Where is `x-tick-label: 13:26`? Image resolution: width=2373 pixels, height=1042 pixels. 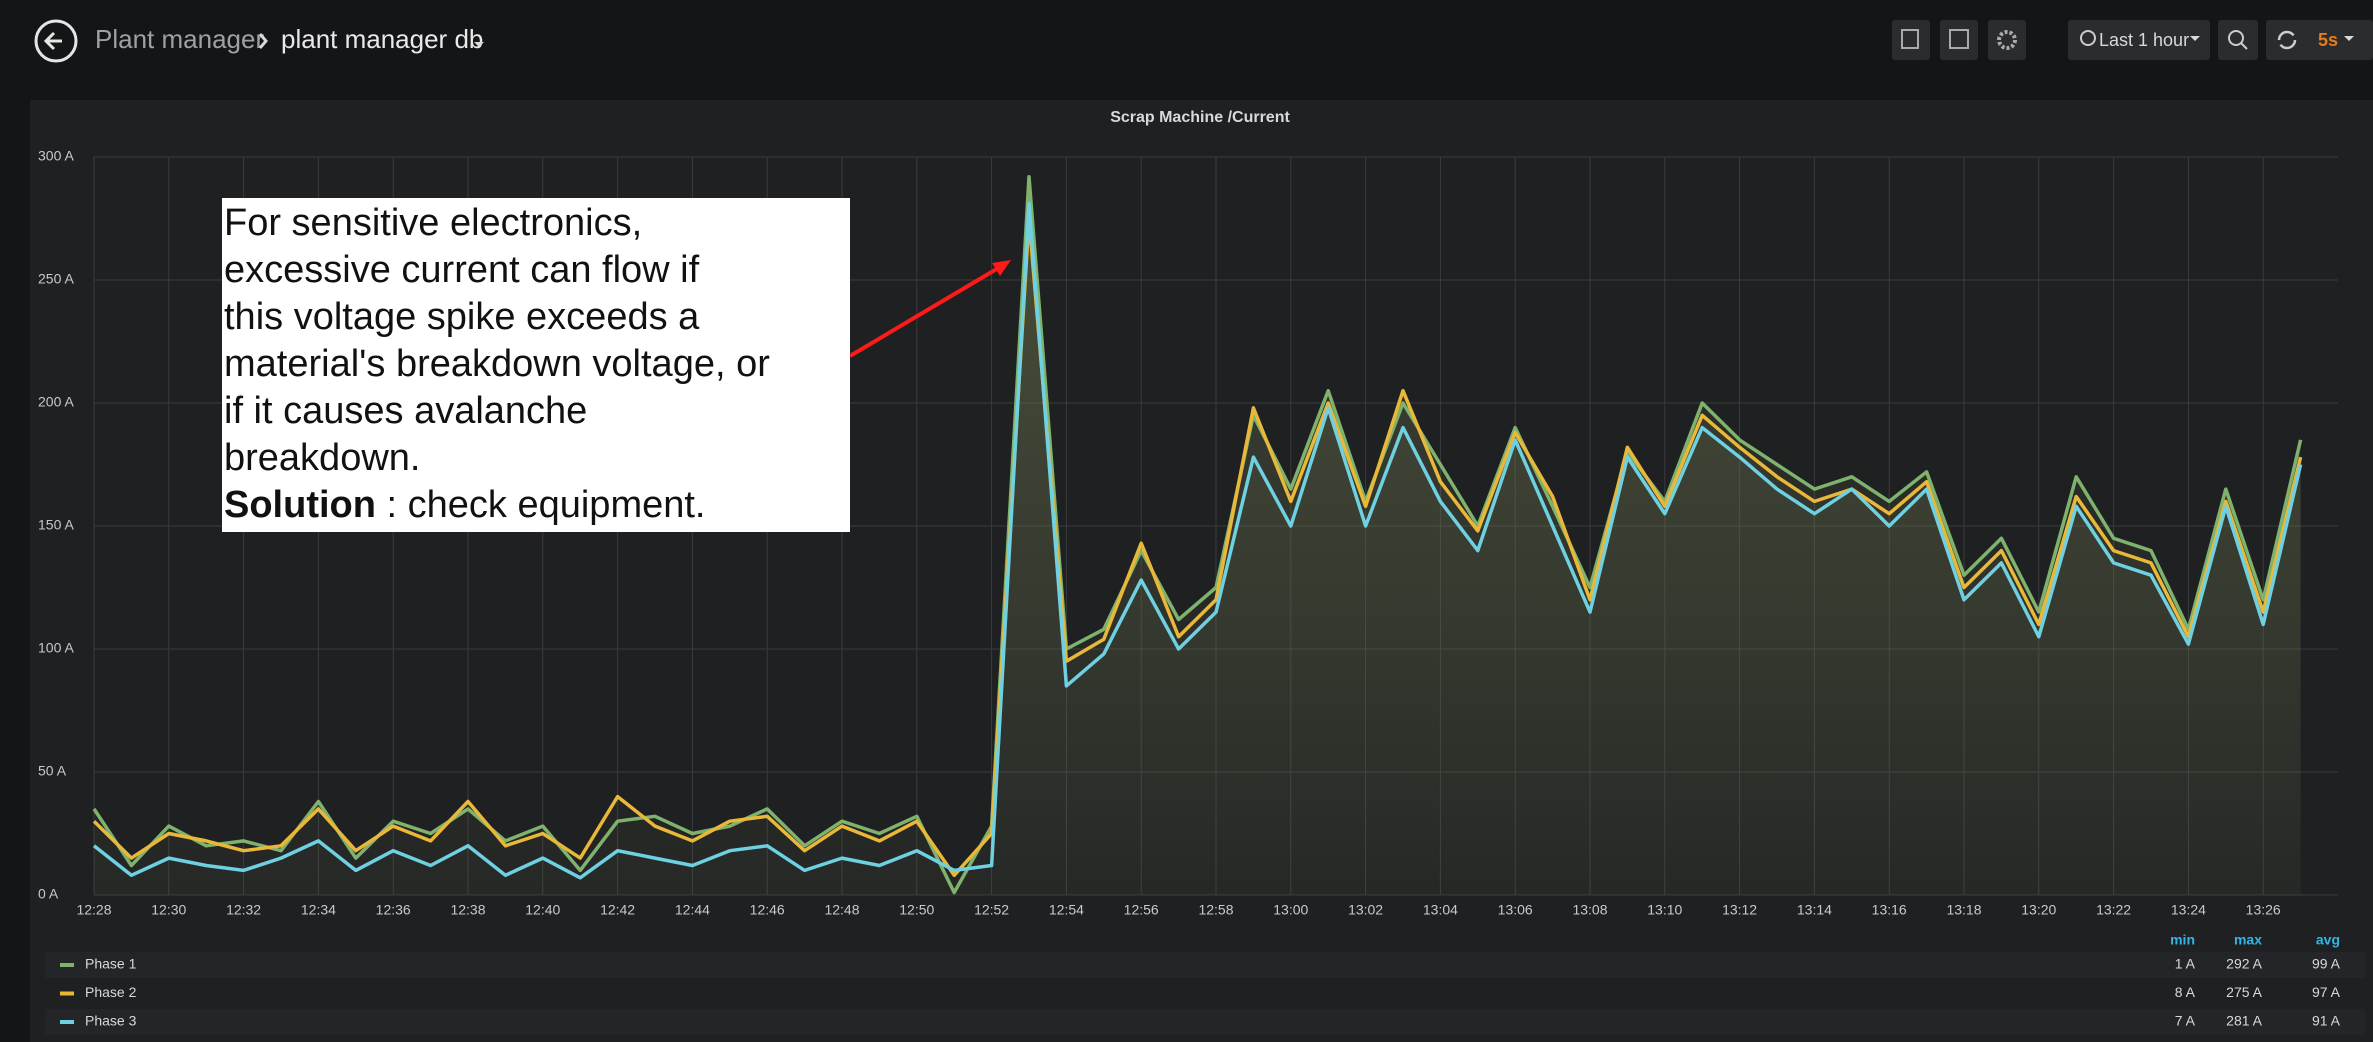
x-tick-label: 13:26 is located at coordinates (2263, 910).